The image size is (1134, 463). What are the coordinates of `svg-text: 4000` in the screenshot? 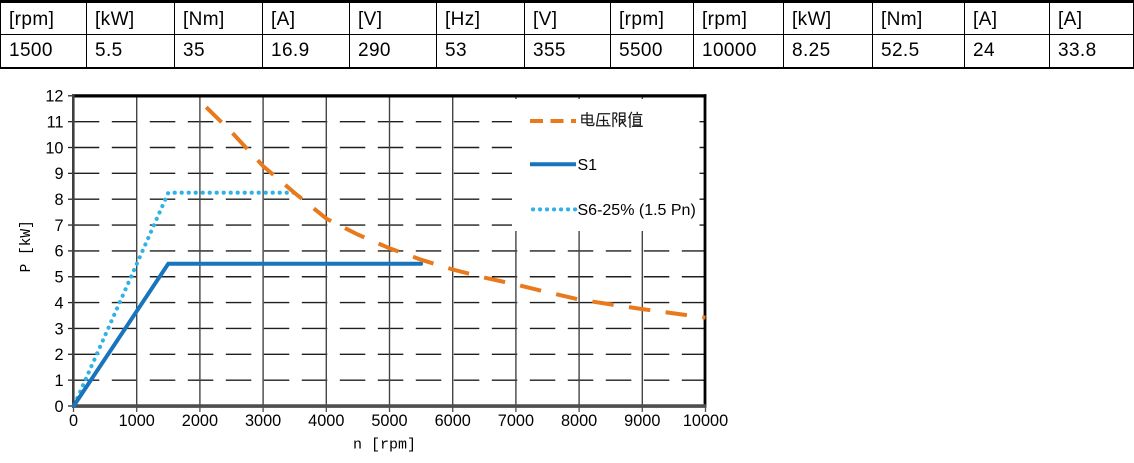 It's located at (326, 421).